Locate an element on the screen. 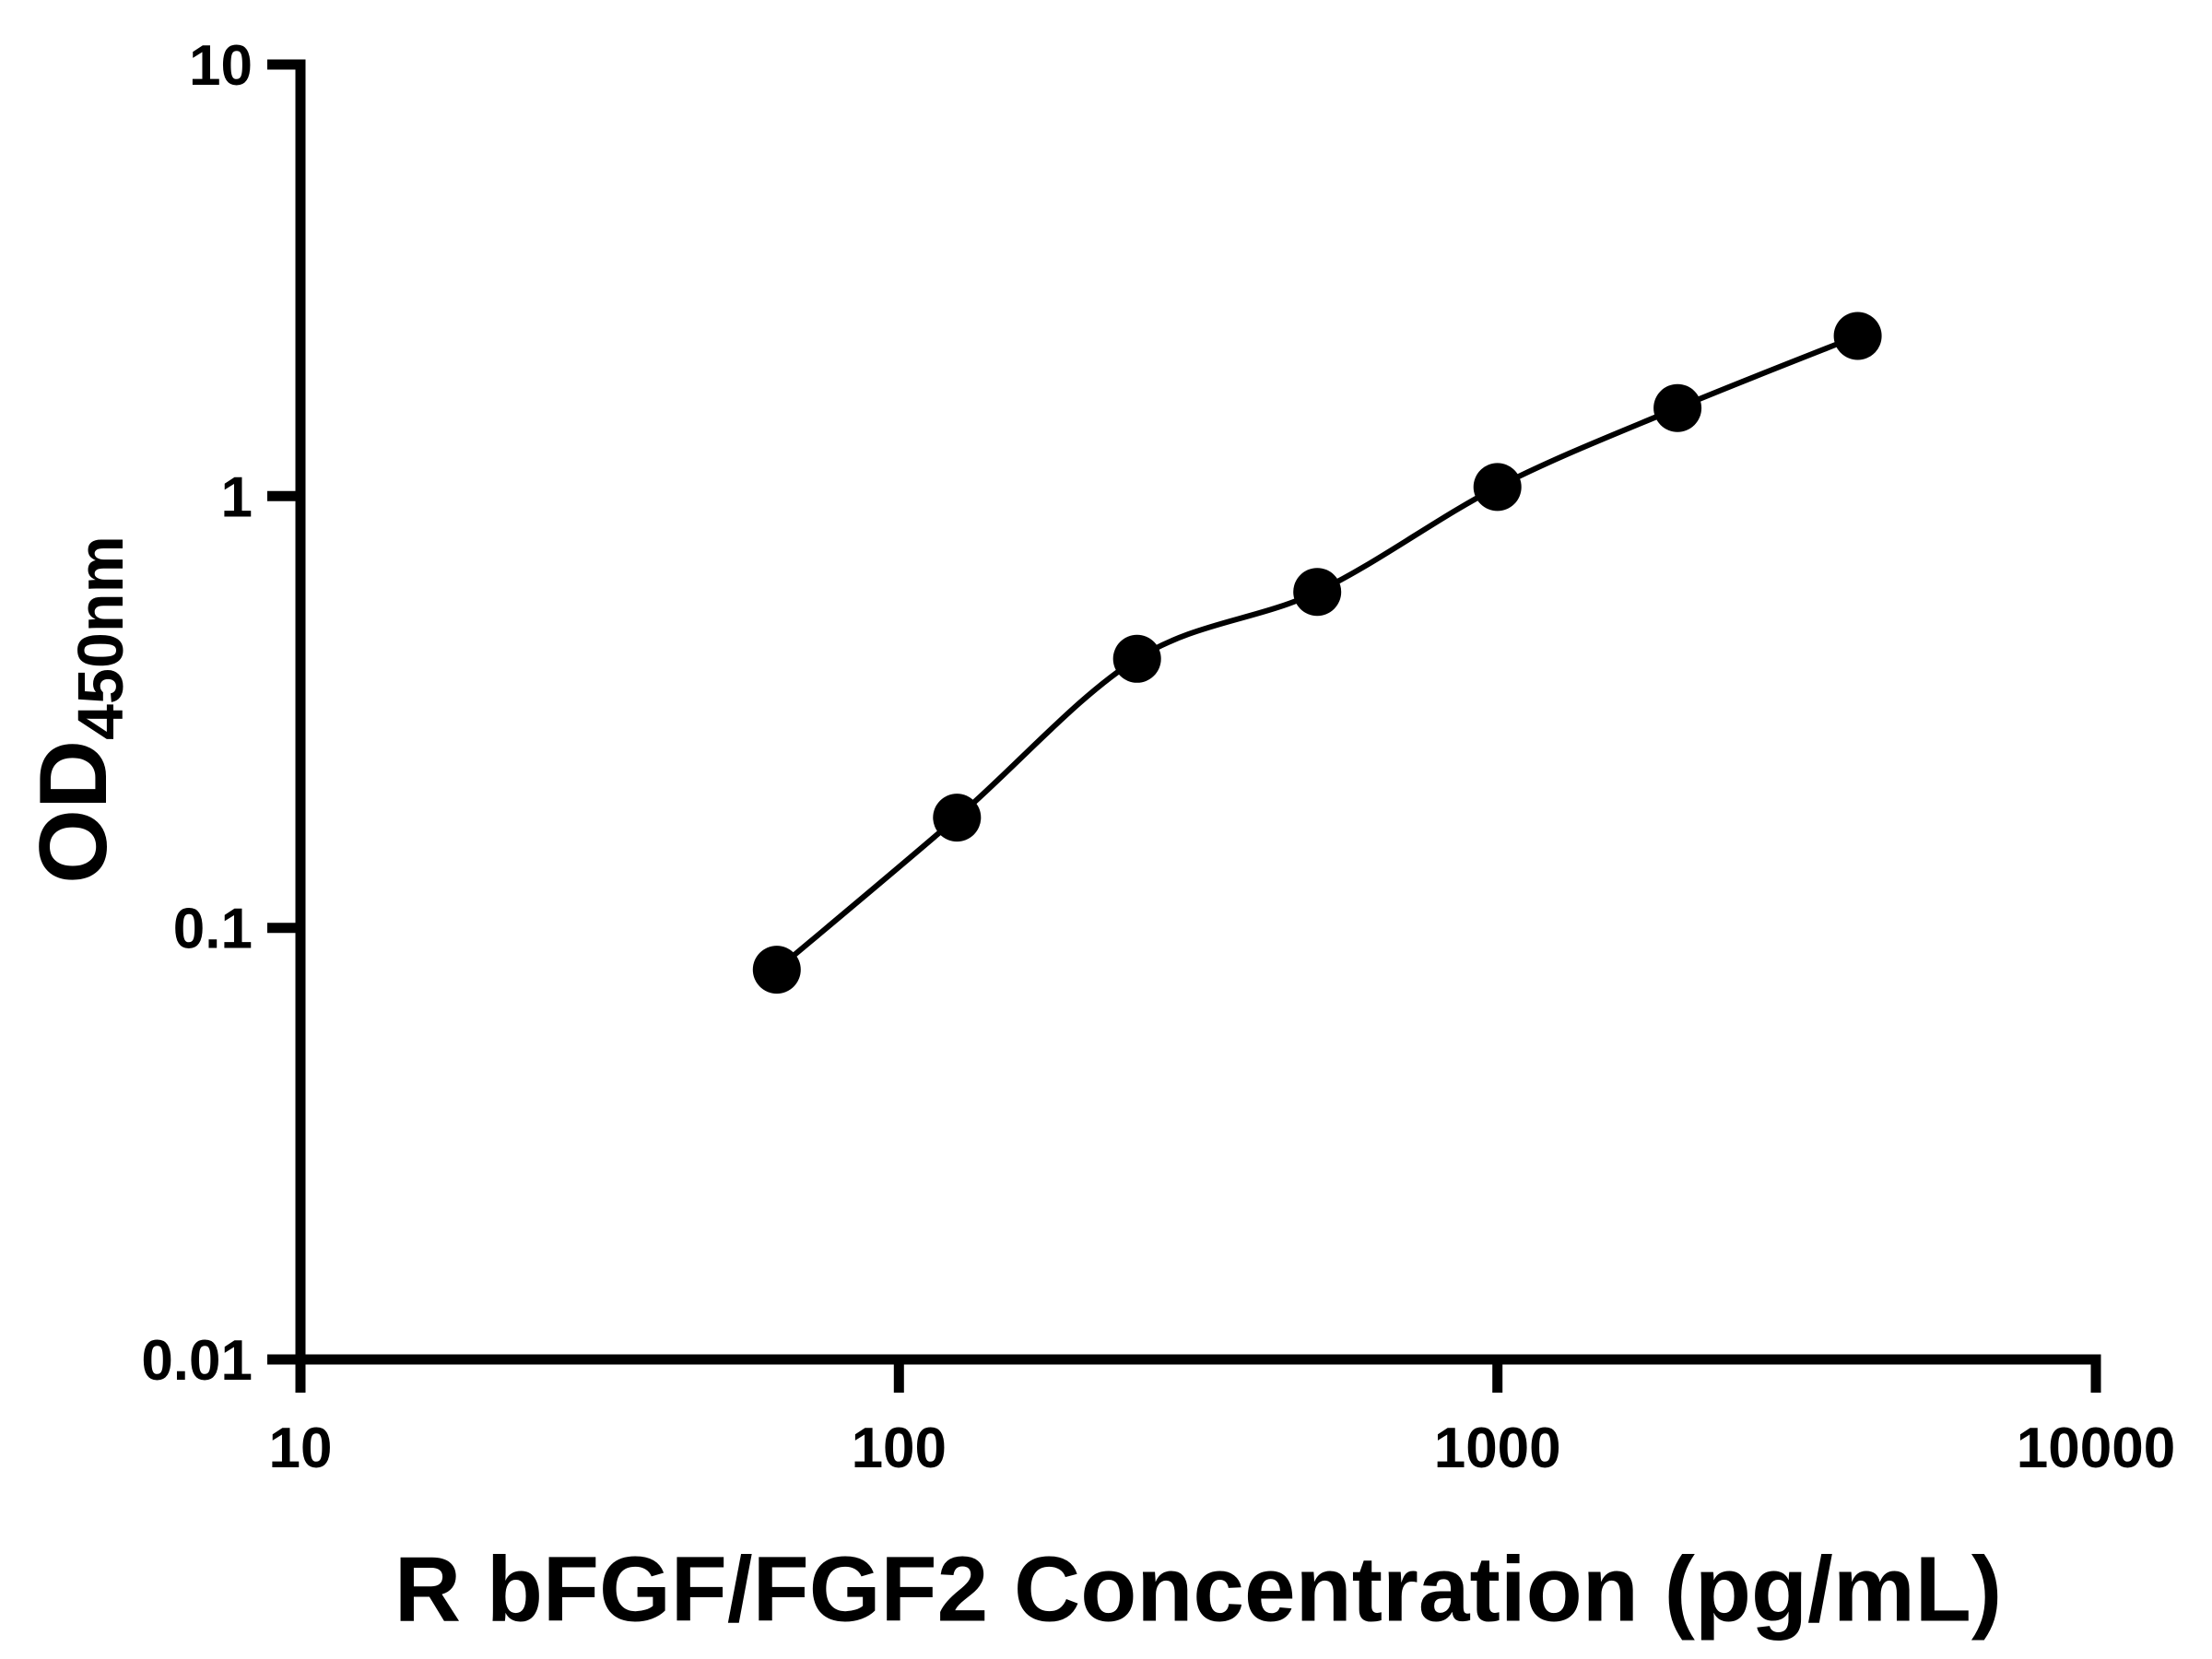 This screenshot has width=2212, height=1659. y-axis-title-main: OD is located at coordinates (73, 811).